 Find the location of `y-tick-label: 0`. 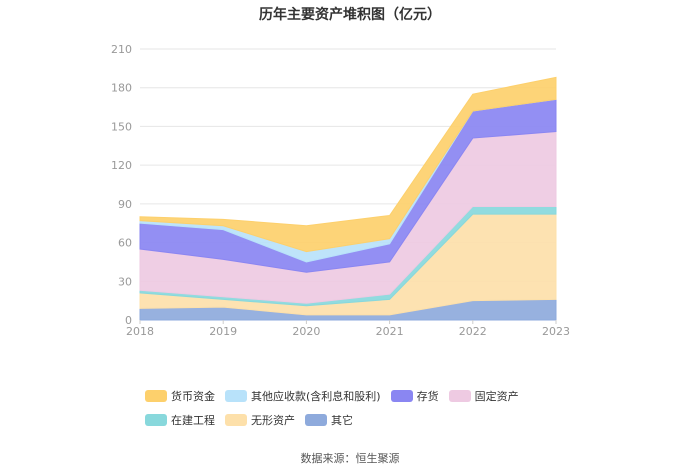

y-tick-label: 0 is located at coordinates (128, 320).